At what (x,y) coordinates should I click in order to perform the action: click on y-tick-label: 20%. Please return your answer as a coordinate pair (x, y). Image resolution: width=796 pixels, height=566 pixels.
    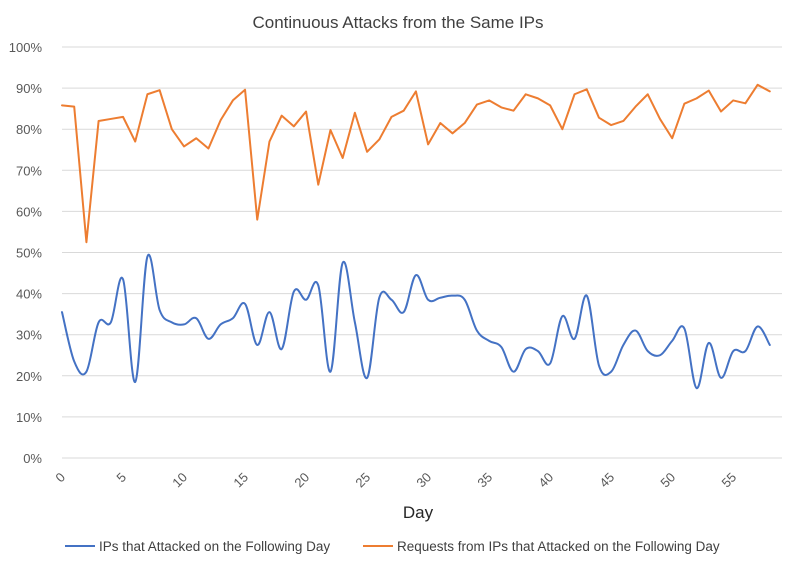
    Looking at the image, I should click on (29, 376).